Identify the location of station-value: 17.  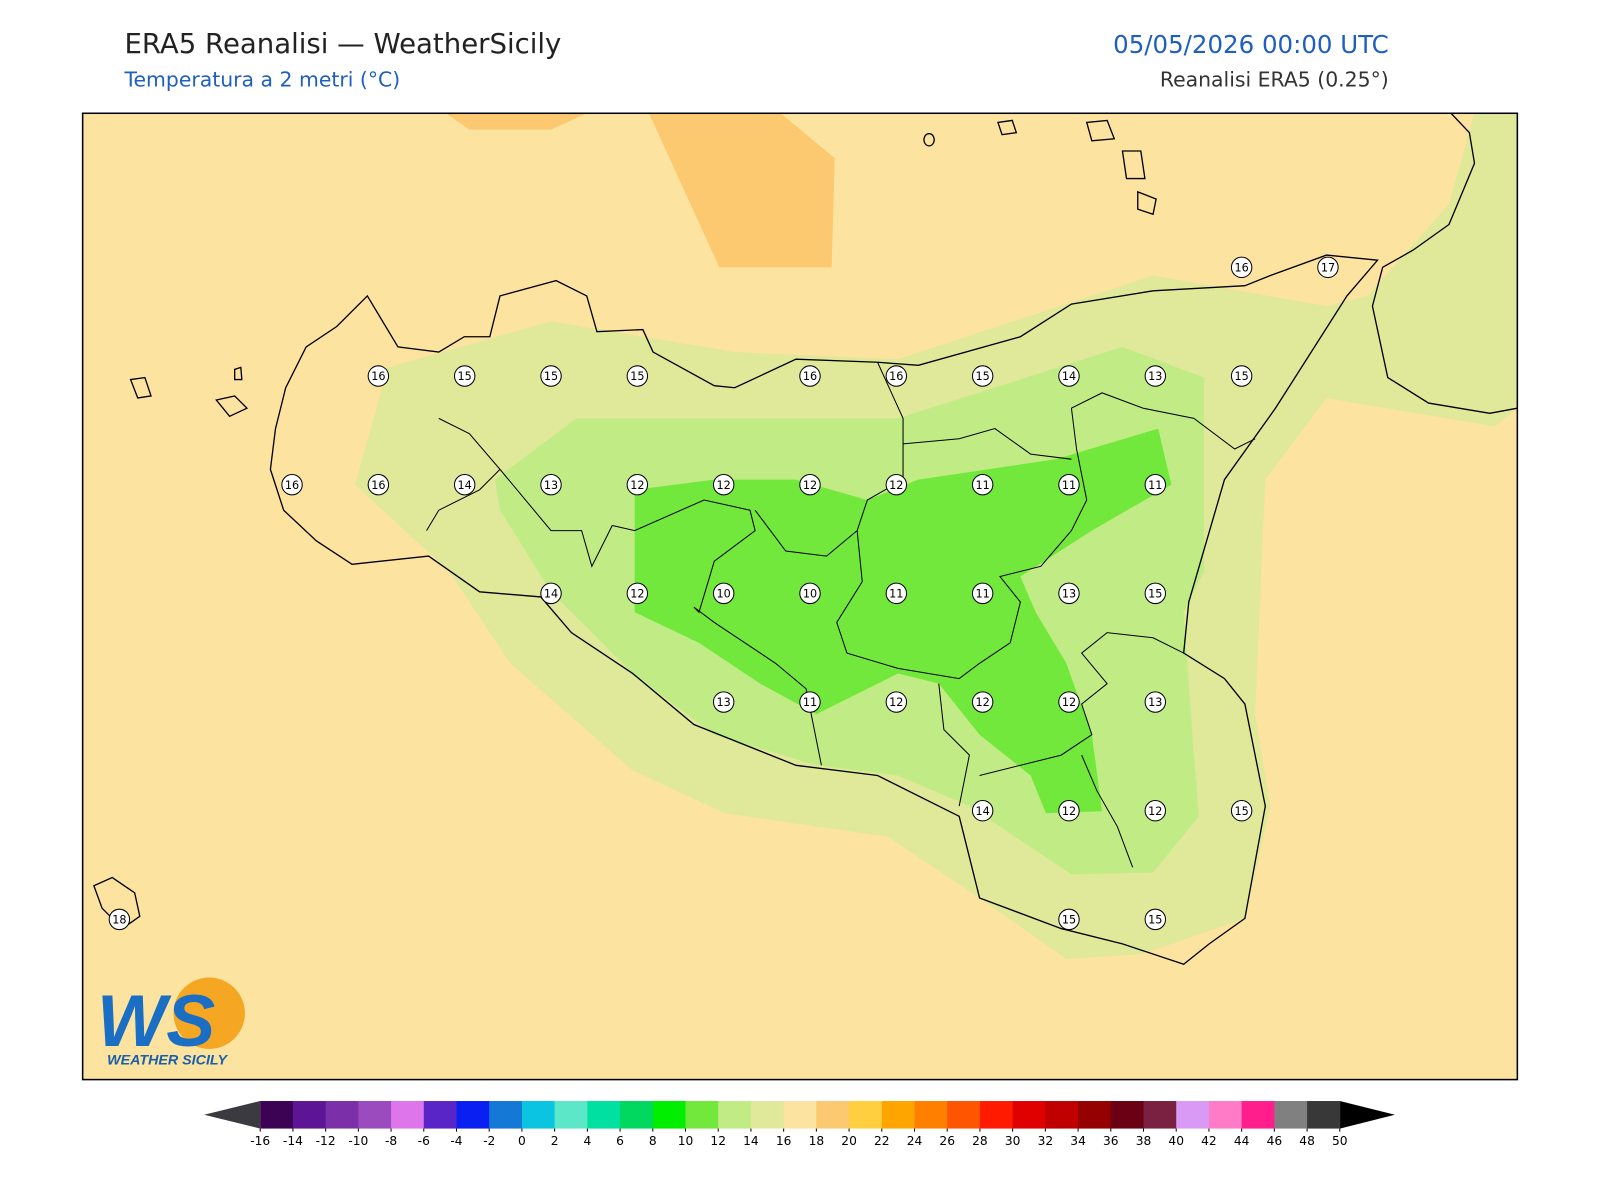
(1328, 267).